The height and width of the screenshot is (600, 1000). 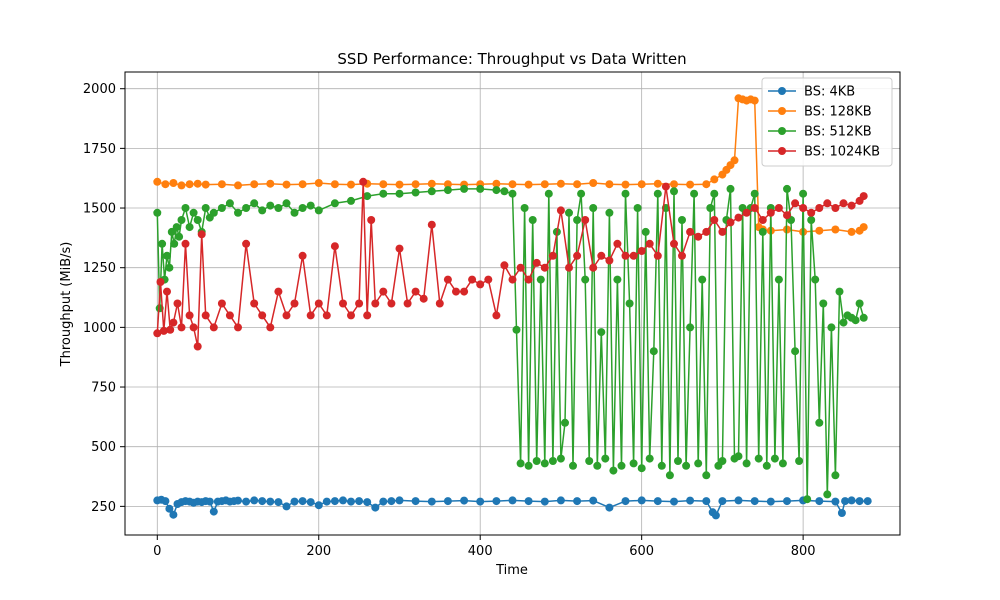 What do you see at coordinates (157, 551) in the screenshot?
I see `x-tick-label: 0` at bounding box center [157, 551].